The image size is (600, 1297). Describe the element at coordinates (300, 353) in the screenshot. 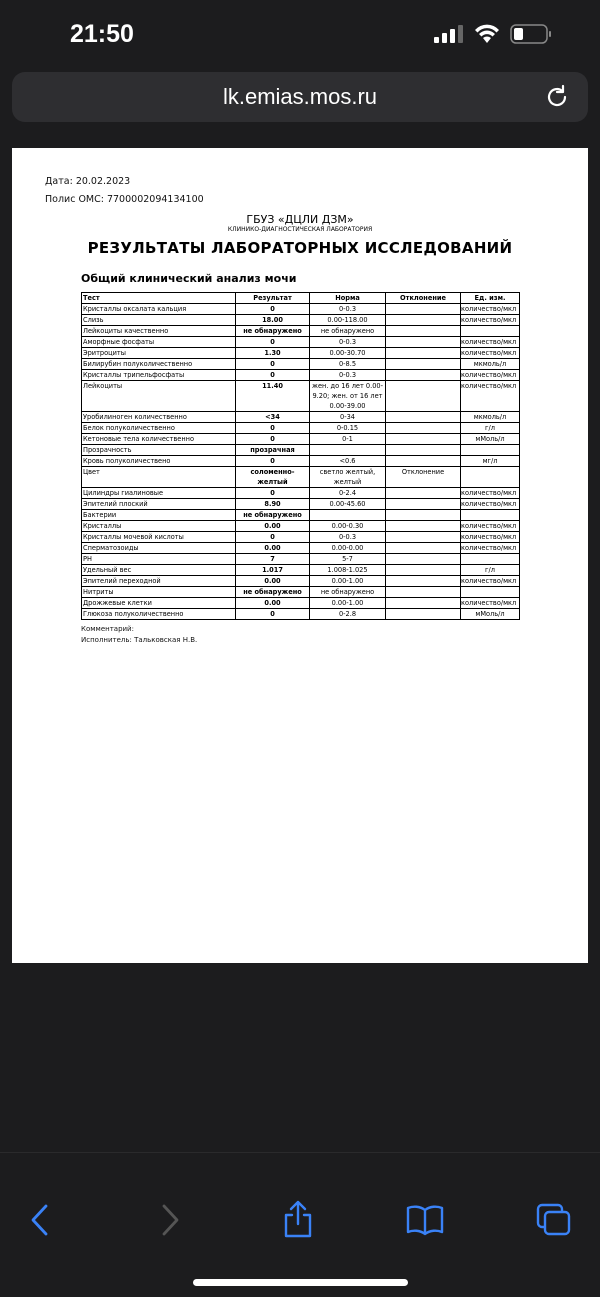

I see `table-row: Эритроциты 1.30 0.00-30.70 количество/мкл` at that location.